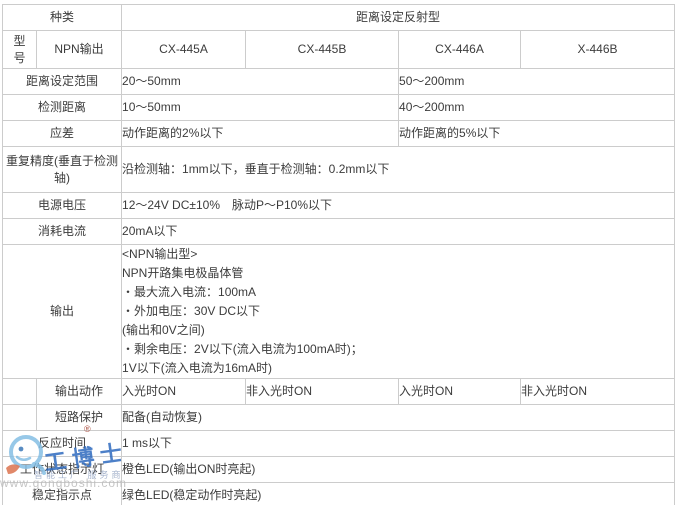 This screenshot has width=675, height=505. I want to click on row-supply-voltage: 电源电压 12～24V DC±10% 脉动P～P10%以下, so click(338, 205).